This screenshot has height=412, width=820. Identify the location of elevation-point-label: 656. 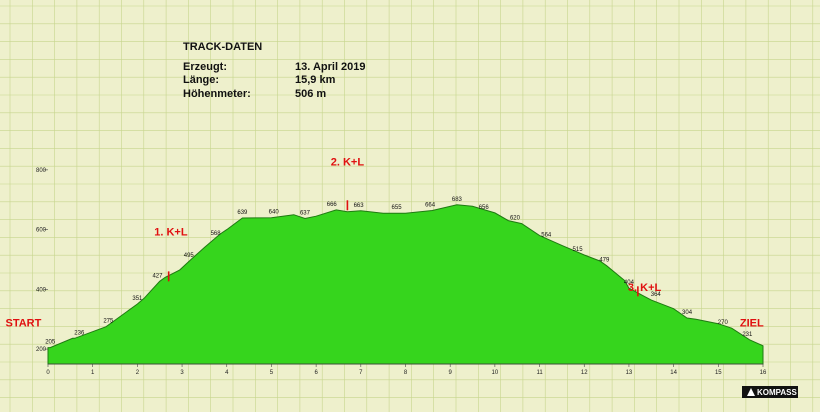
(484, 208).